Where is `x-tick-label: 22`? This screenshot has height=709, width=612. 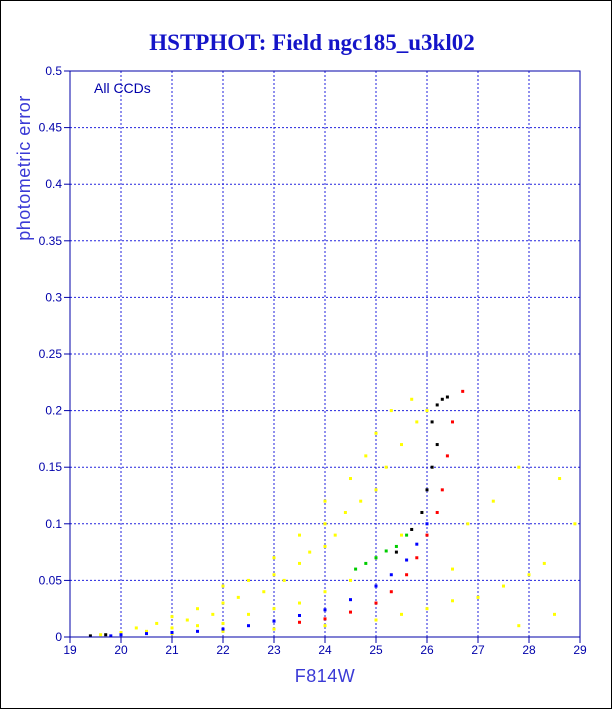
x-tick-label: 22 is located at coordinates (223, 650).